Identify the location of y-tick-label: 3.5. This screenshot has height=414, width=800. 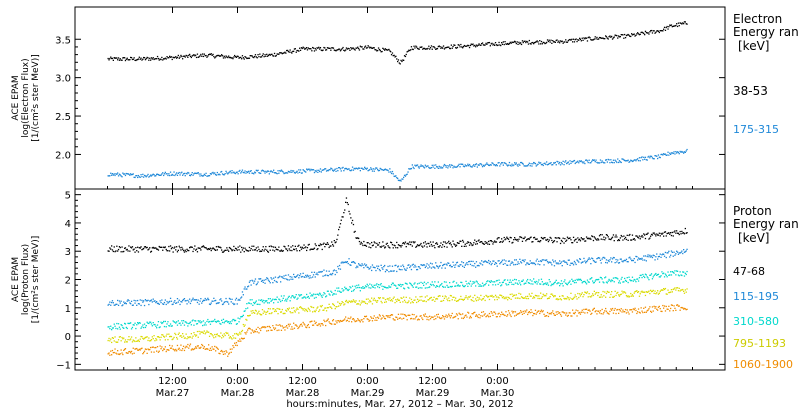
(63, 40).